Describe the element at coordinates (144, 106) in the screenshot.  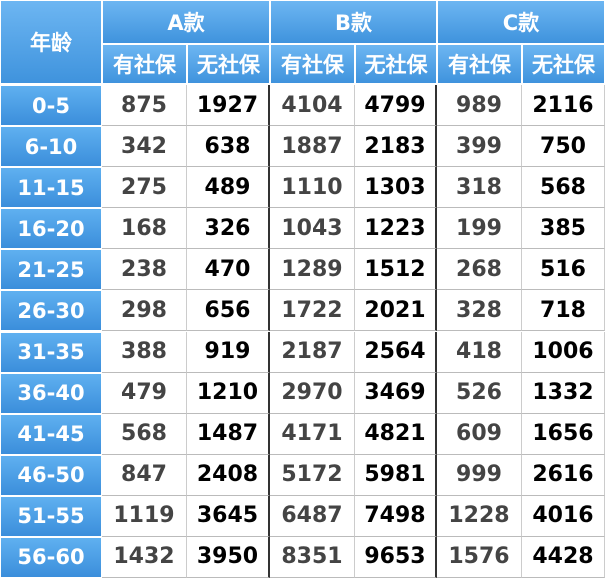
I see `value-cell: 875` at that location.